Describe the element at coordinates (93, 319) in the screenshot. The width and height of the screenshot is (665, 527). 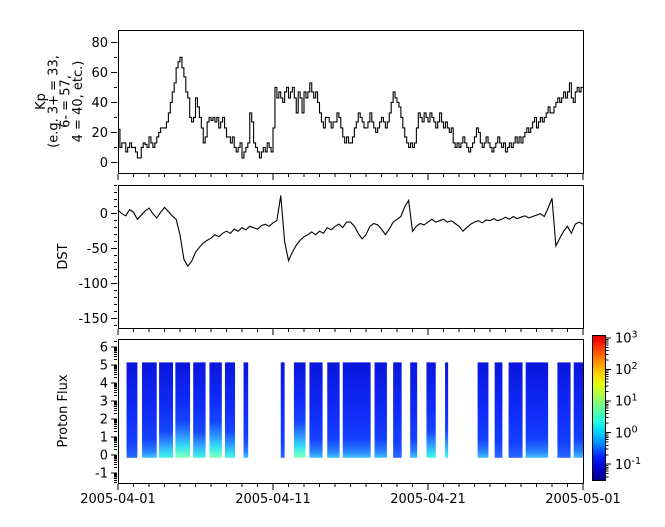
I see `dst-y-tick-label: -150` at that location.